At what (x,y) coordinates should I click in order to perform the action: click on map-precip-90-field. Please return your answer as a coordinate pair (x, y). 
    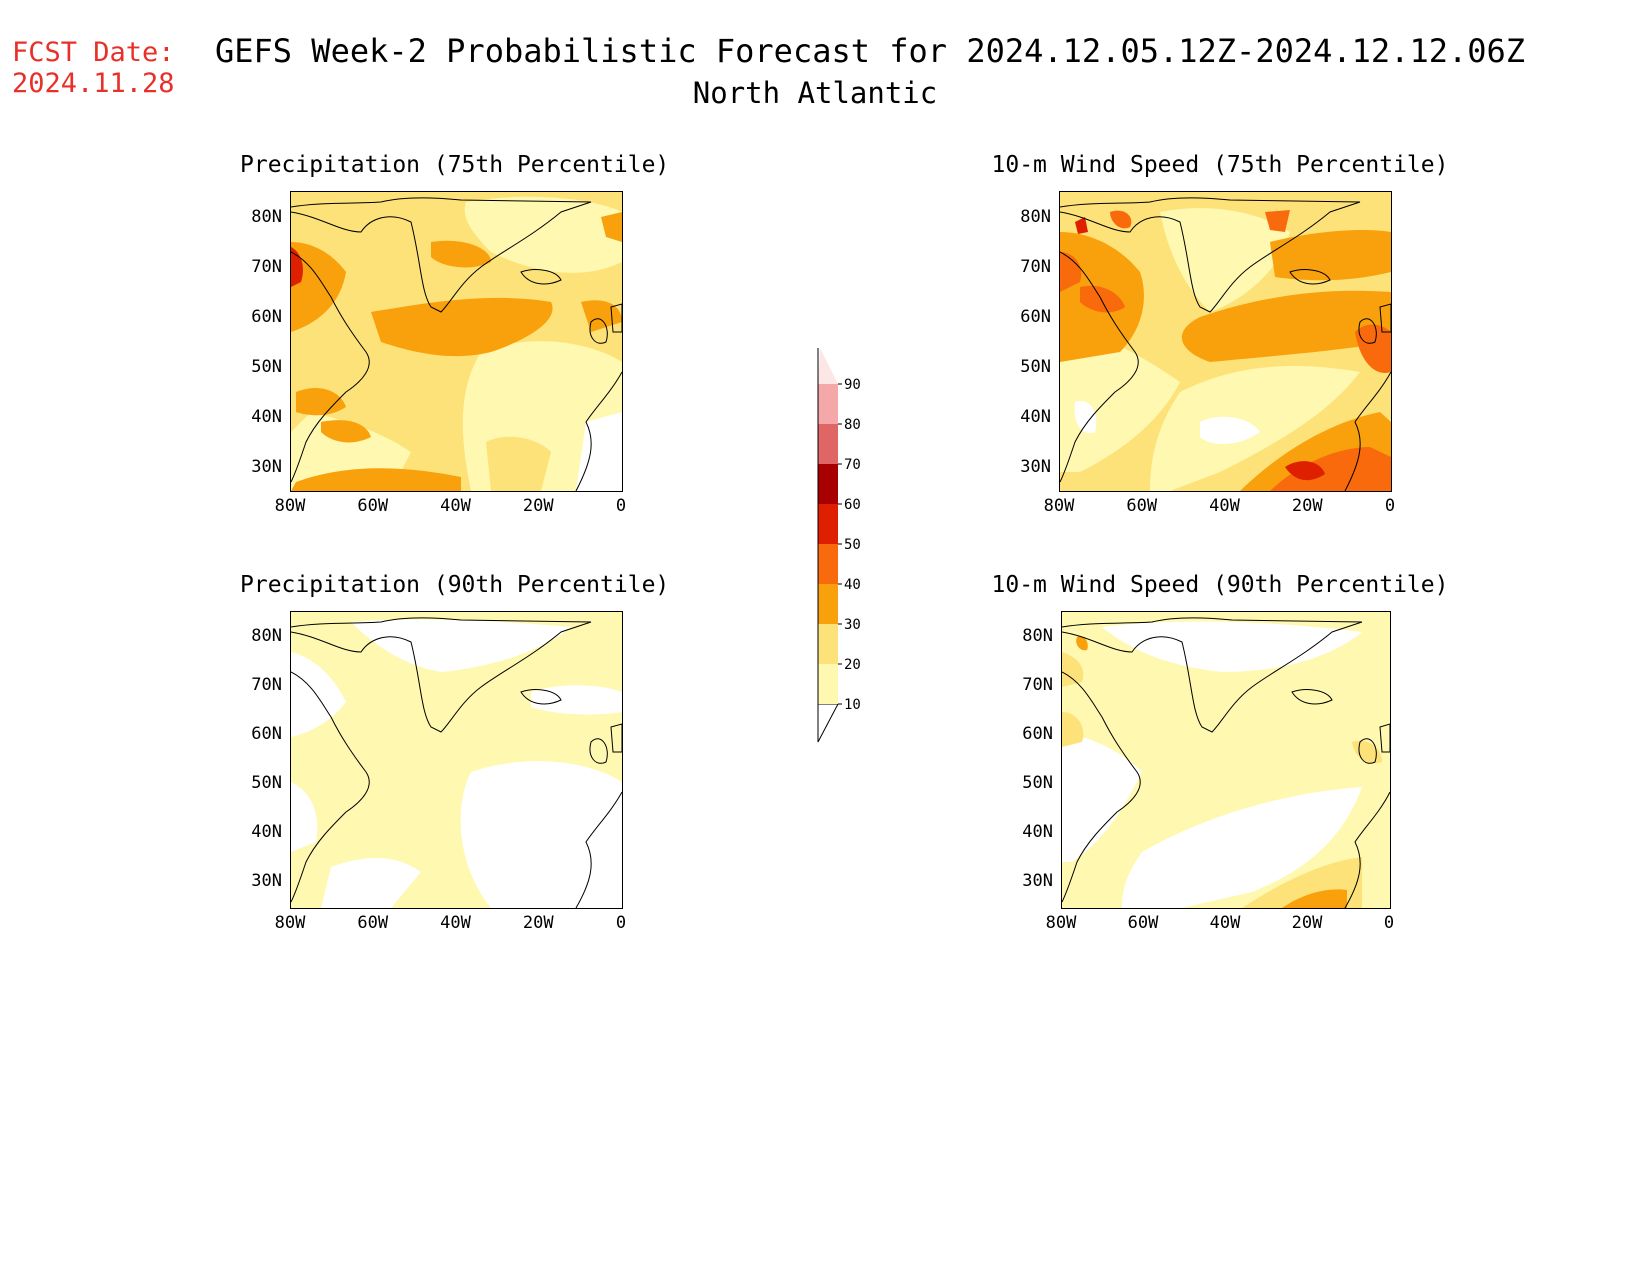
    Looking at the image, I should click on (456, 760).